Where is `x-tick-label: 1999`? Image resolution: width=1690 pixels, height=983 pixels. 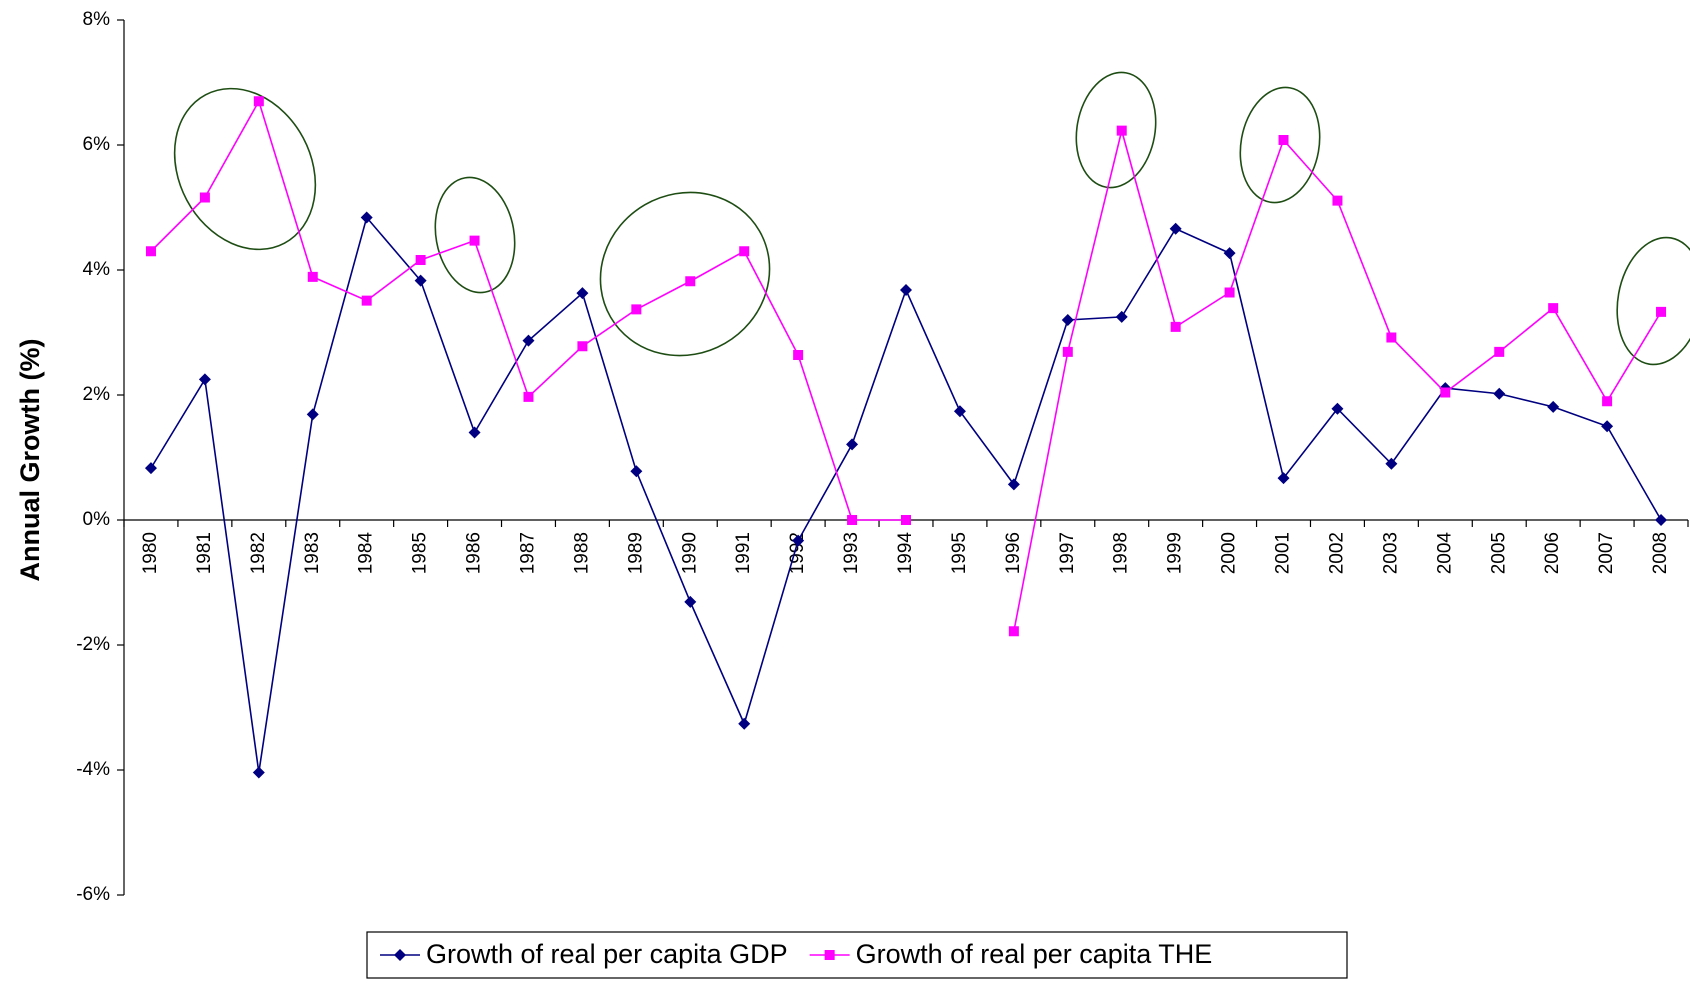
x-tick-label: 1999 is located at coordinates (1175, 553).